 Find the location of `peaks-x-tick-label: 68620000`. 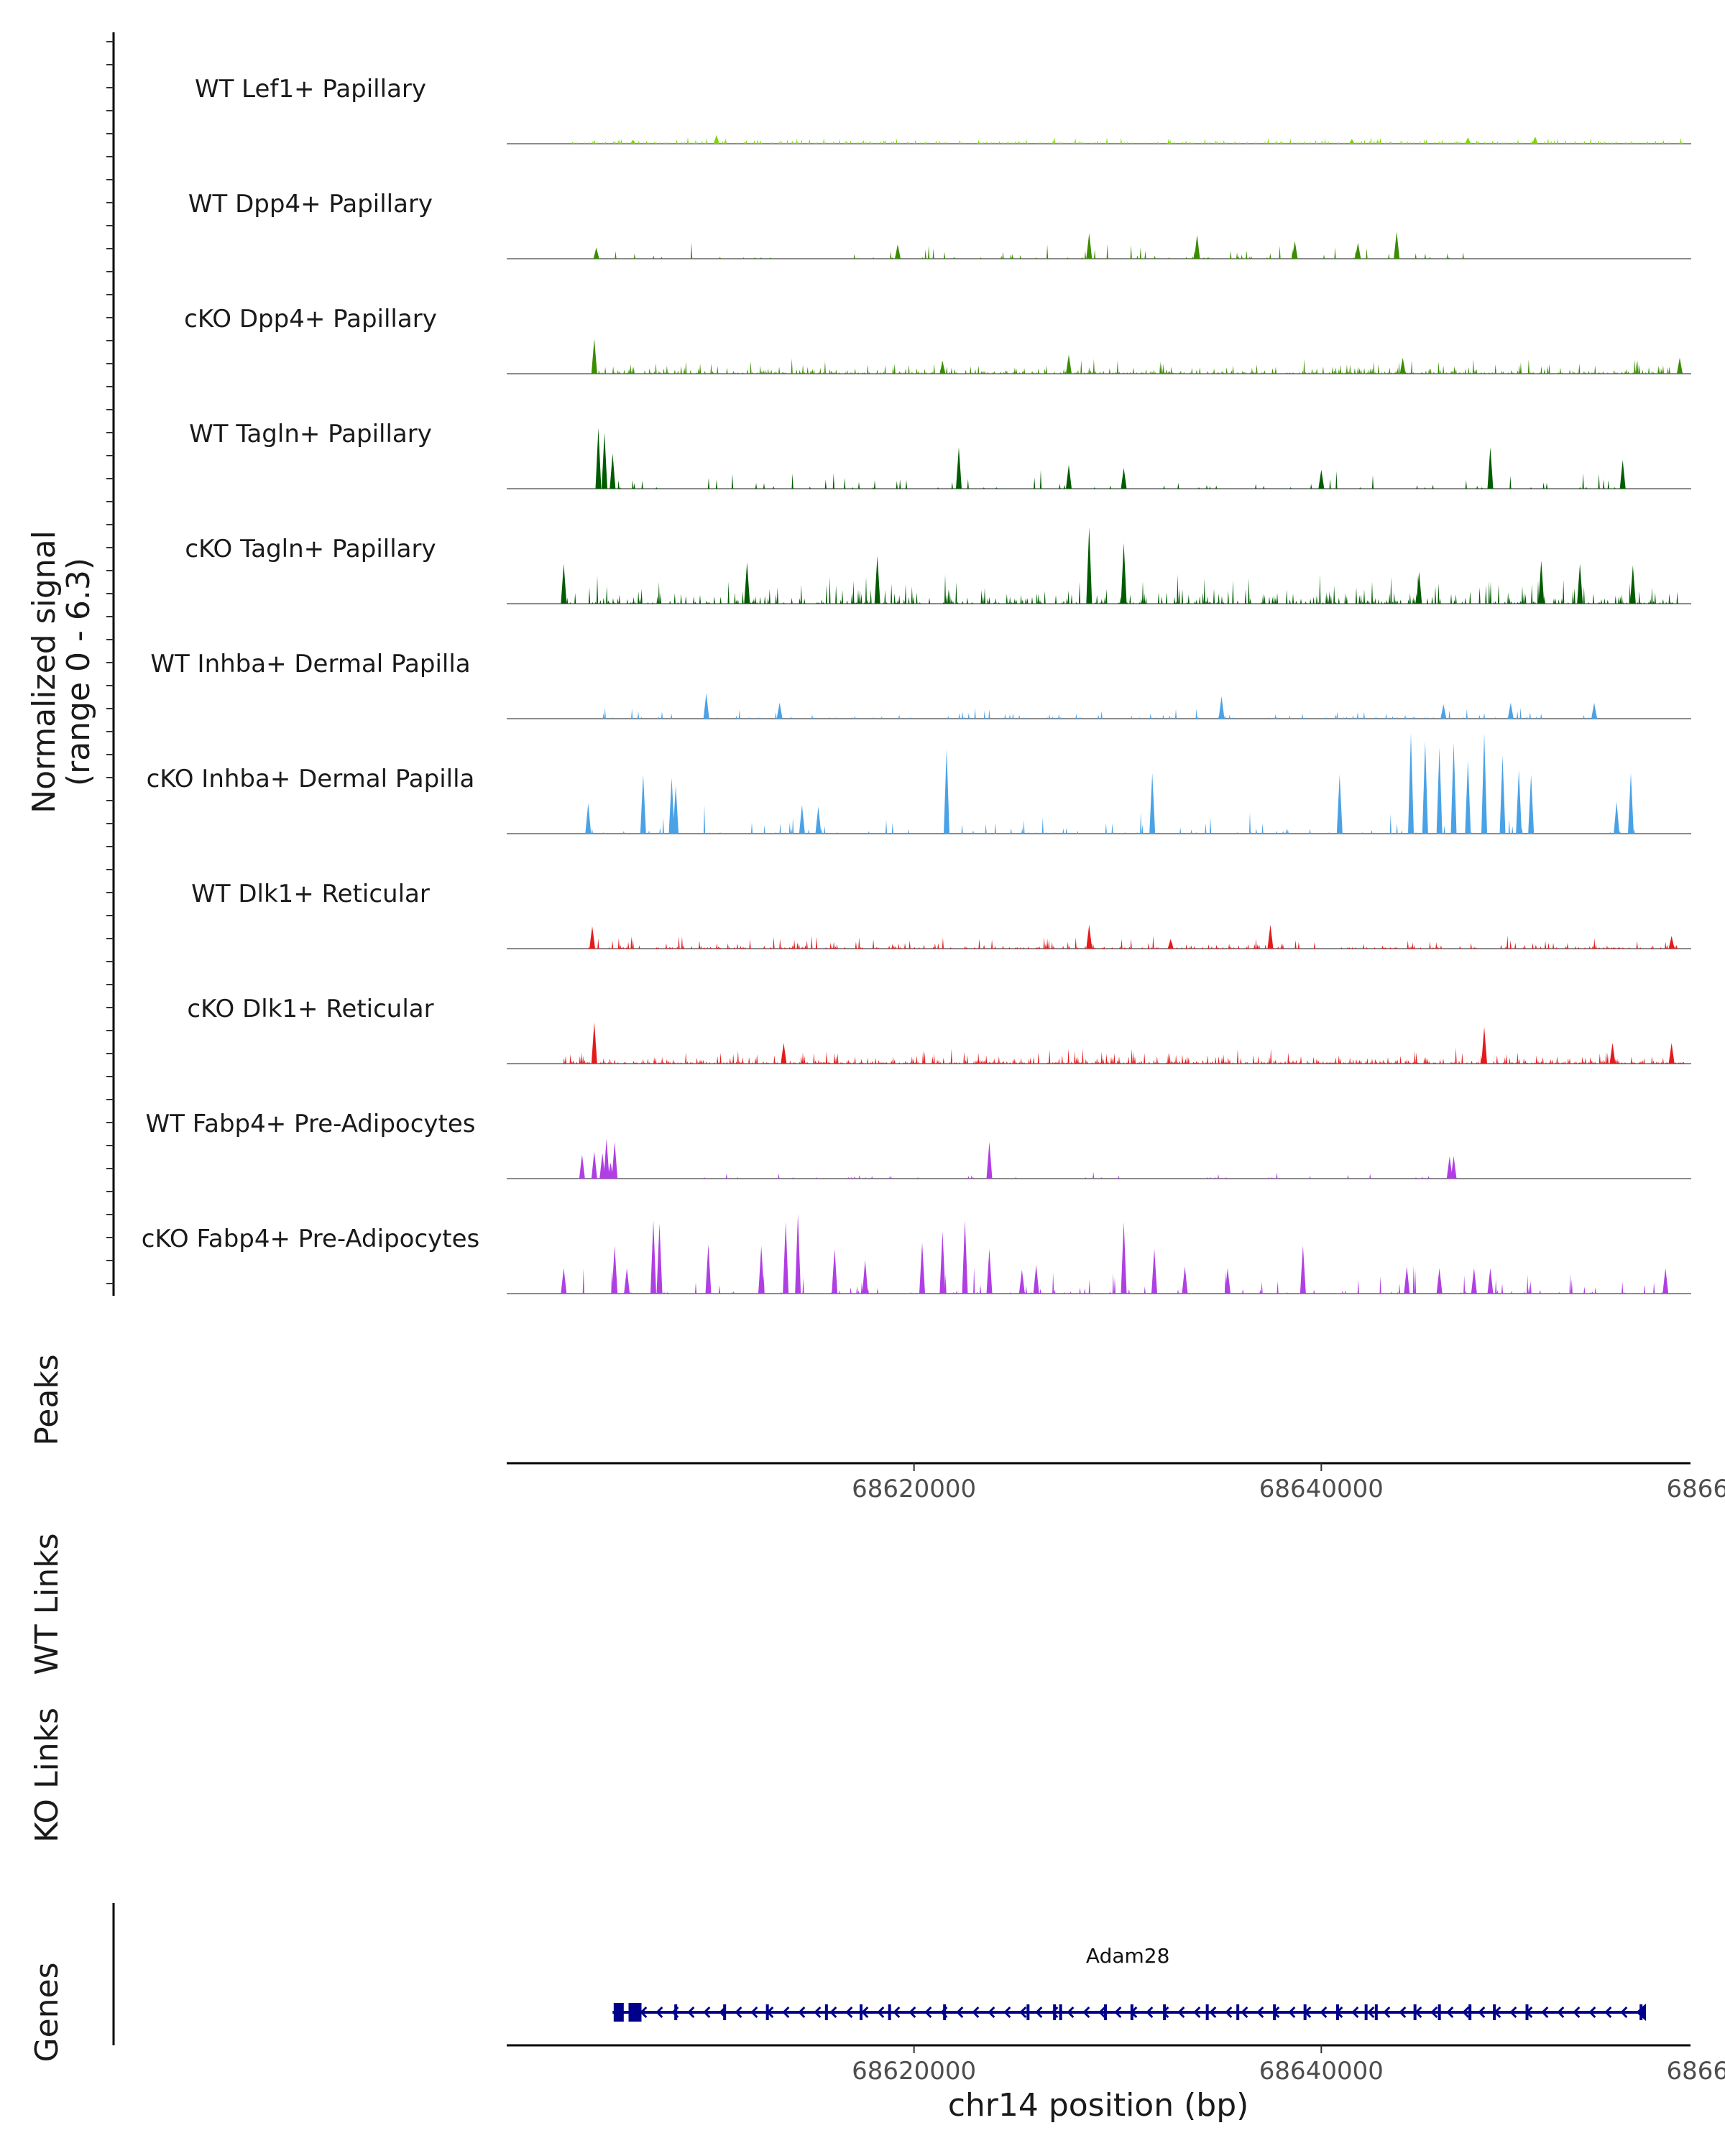

peaks-x-tick-label: 68620000 is located at coordinates (914, 1489).